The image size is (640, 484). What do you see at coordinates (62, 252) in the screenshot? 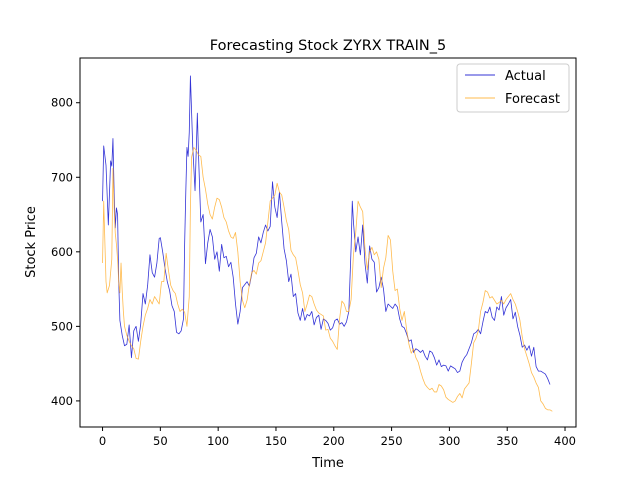
I see `y-tick-label: 600` at bounding box center [62, 252].